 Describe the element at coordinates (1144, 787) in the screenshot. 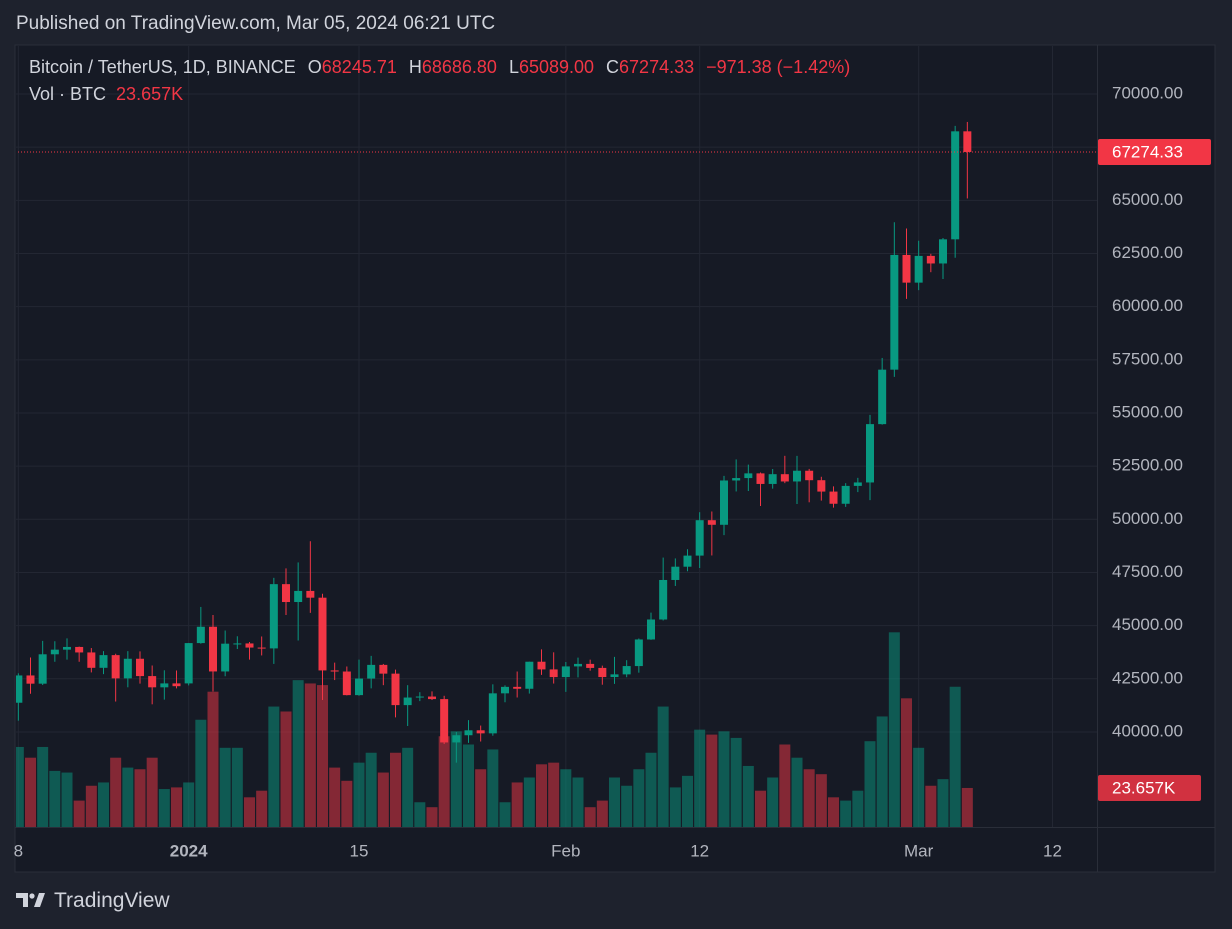

I see `volume-tag-label: 23.657K` at that location.